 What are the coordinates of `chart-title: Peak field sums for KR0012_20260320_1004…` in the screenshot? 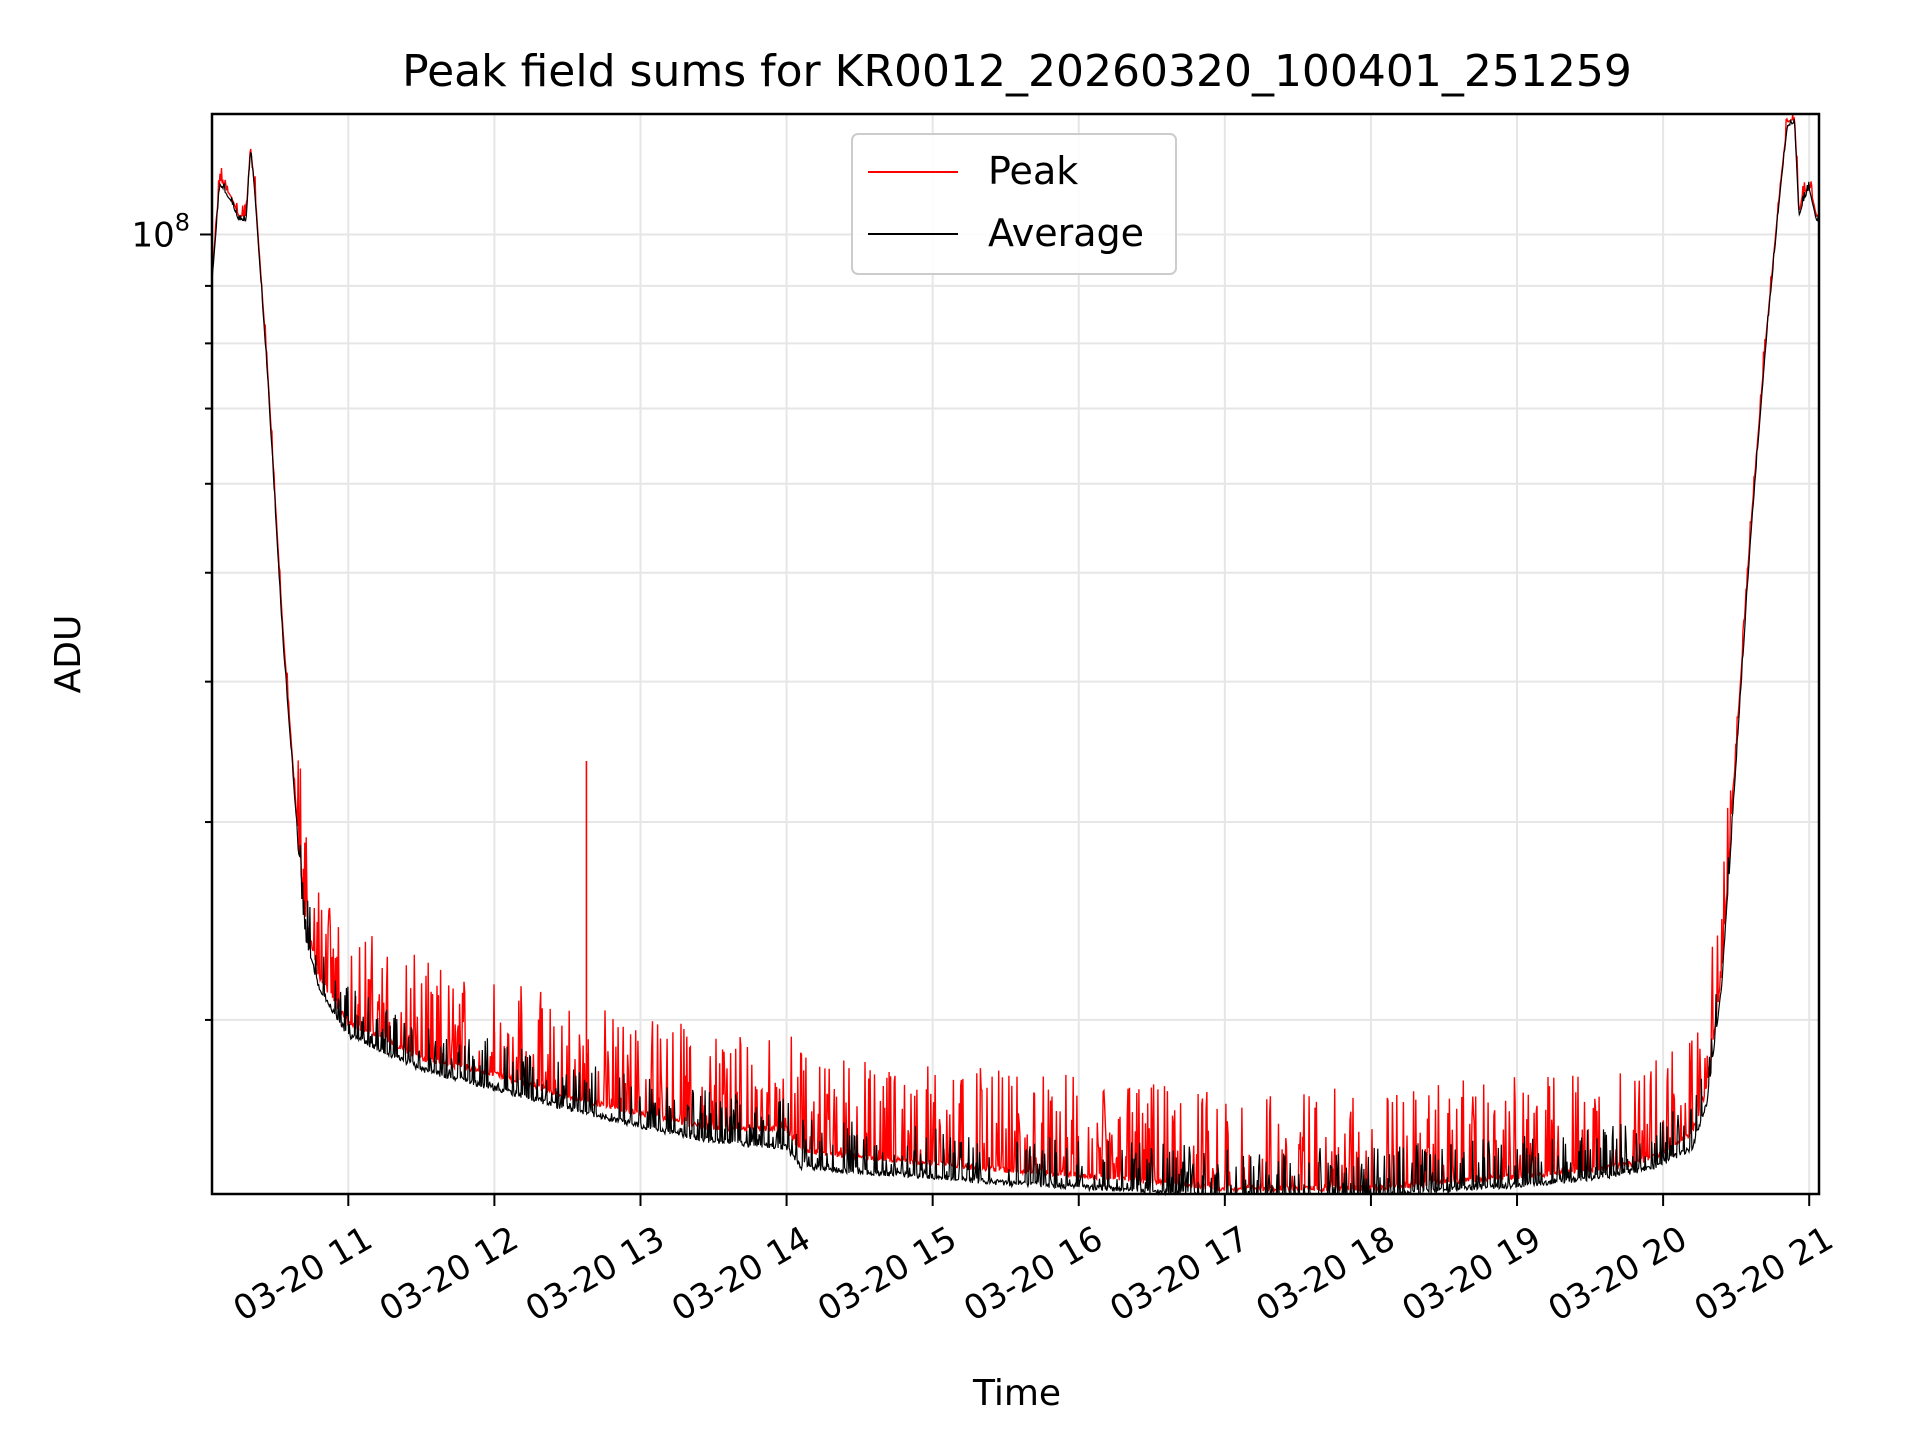 It's located at (1017, 71).